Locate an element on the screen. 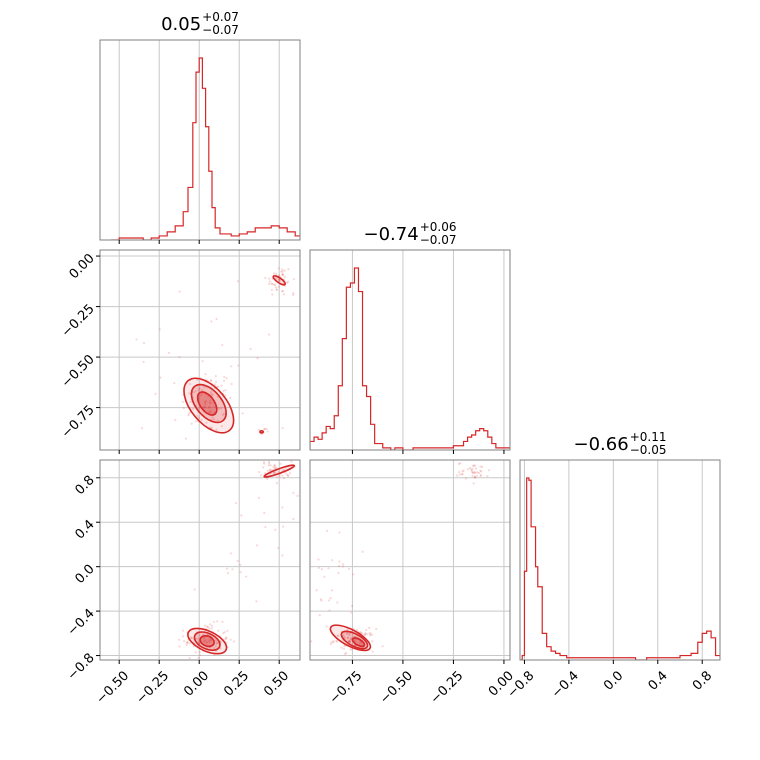 This screenshot has width=760, height=760. x-tick-label: −0.50 is located at coordinates (112, 687).